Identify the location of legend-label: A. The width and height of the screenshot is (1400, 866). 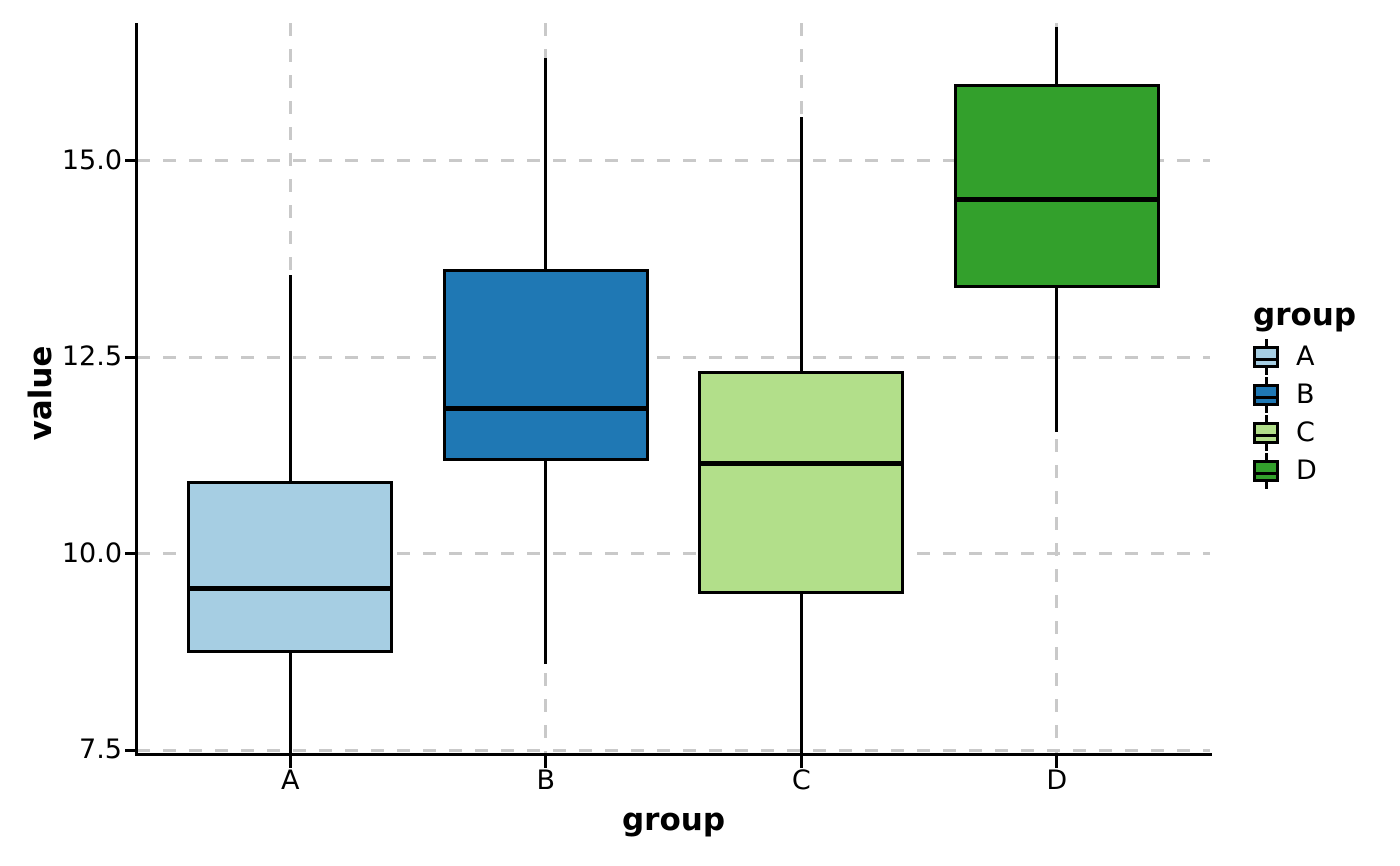
(1305, 356).